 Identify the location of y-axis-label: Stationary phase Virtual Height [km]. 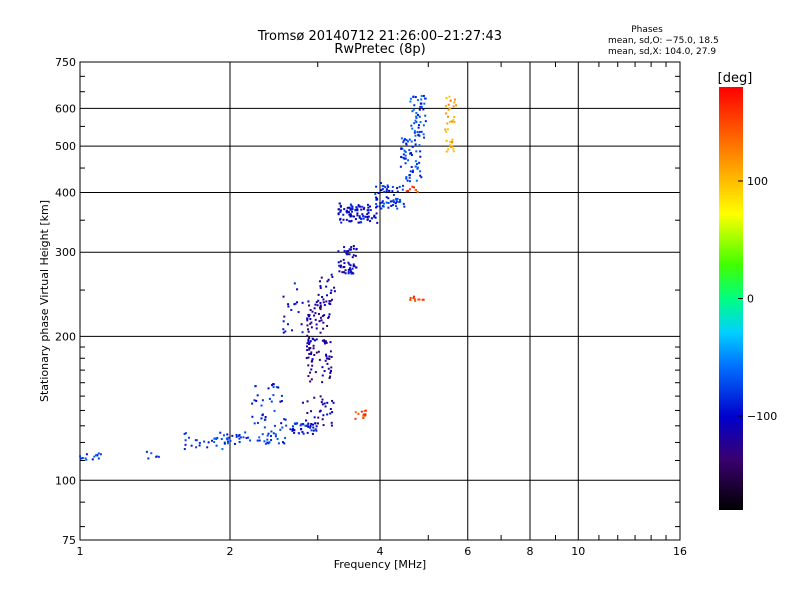
(44, 301).